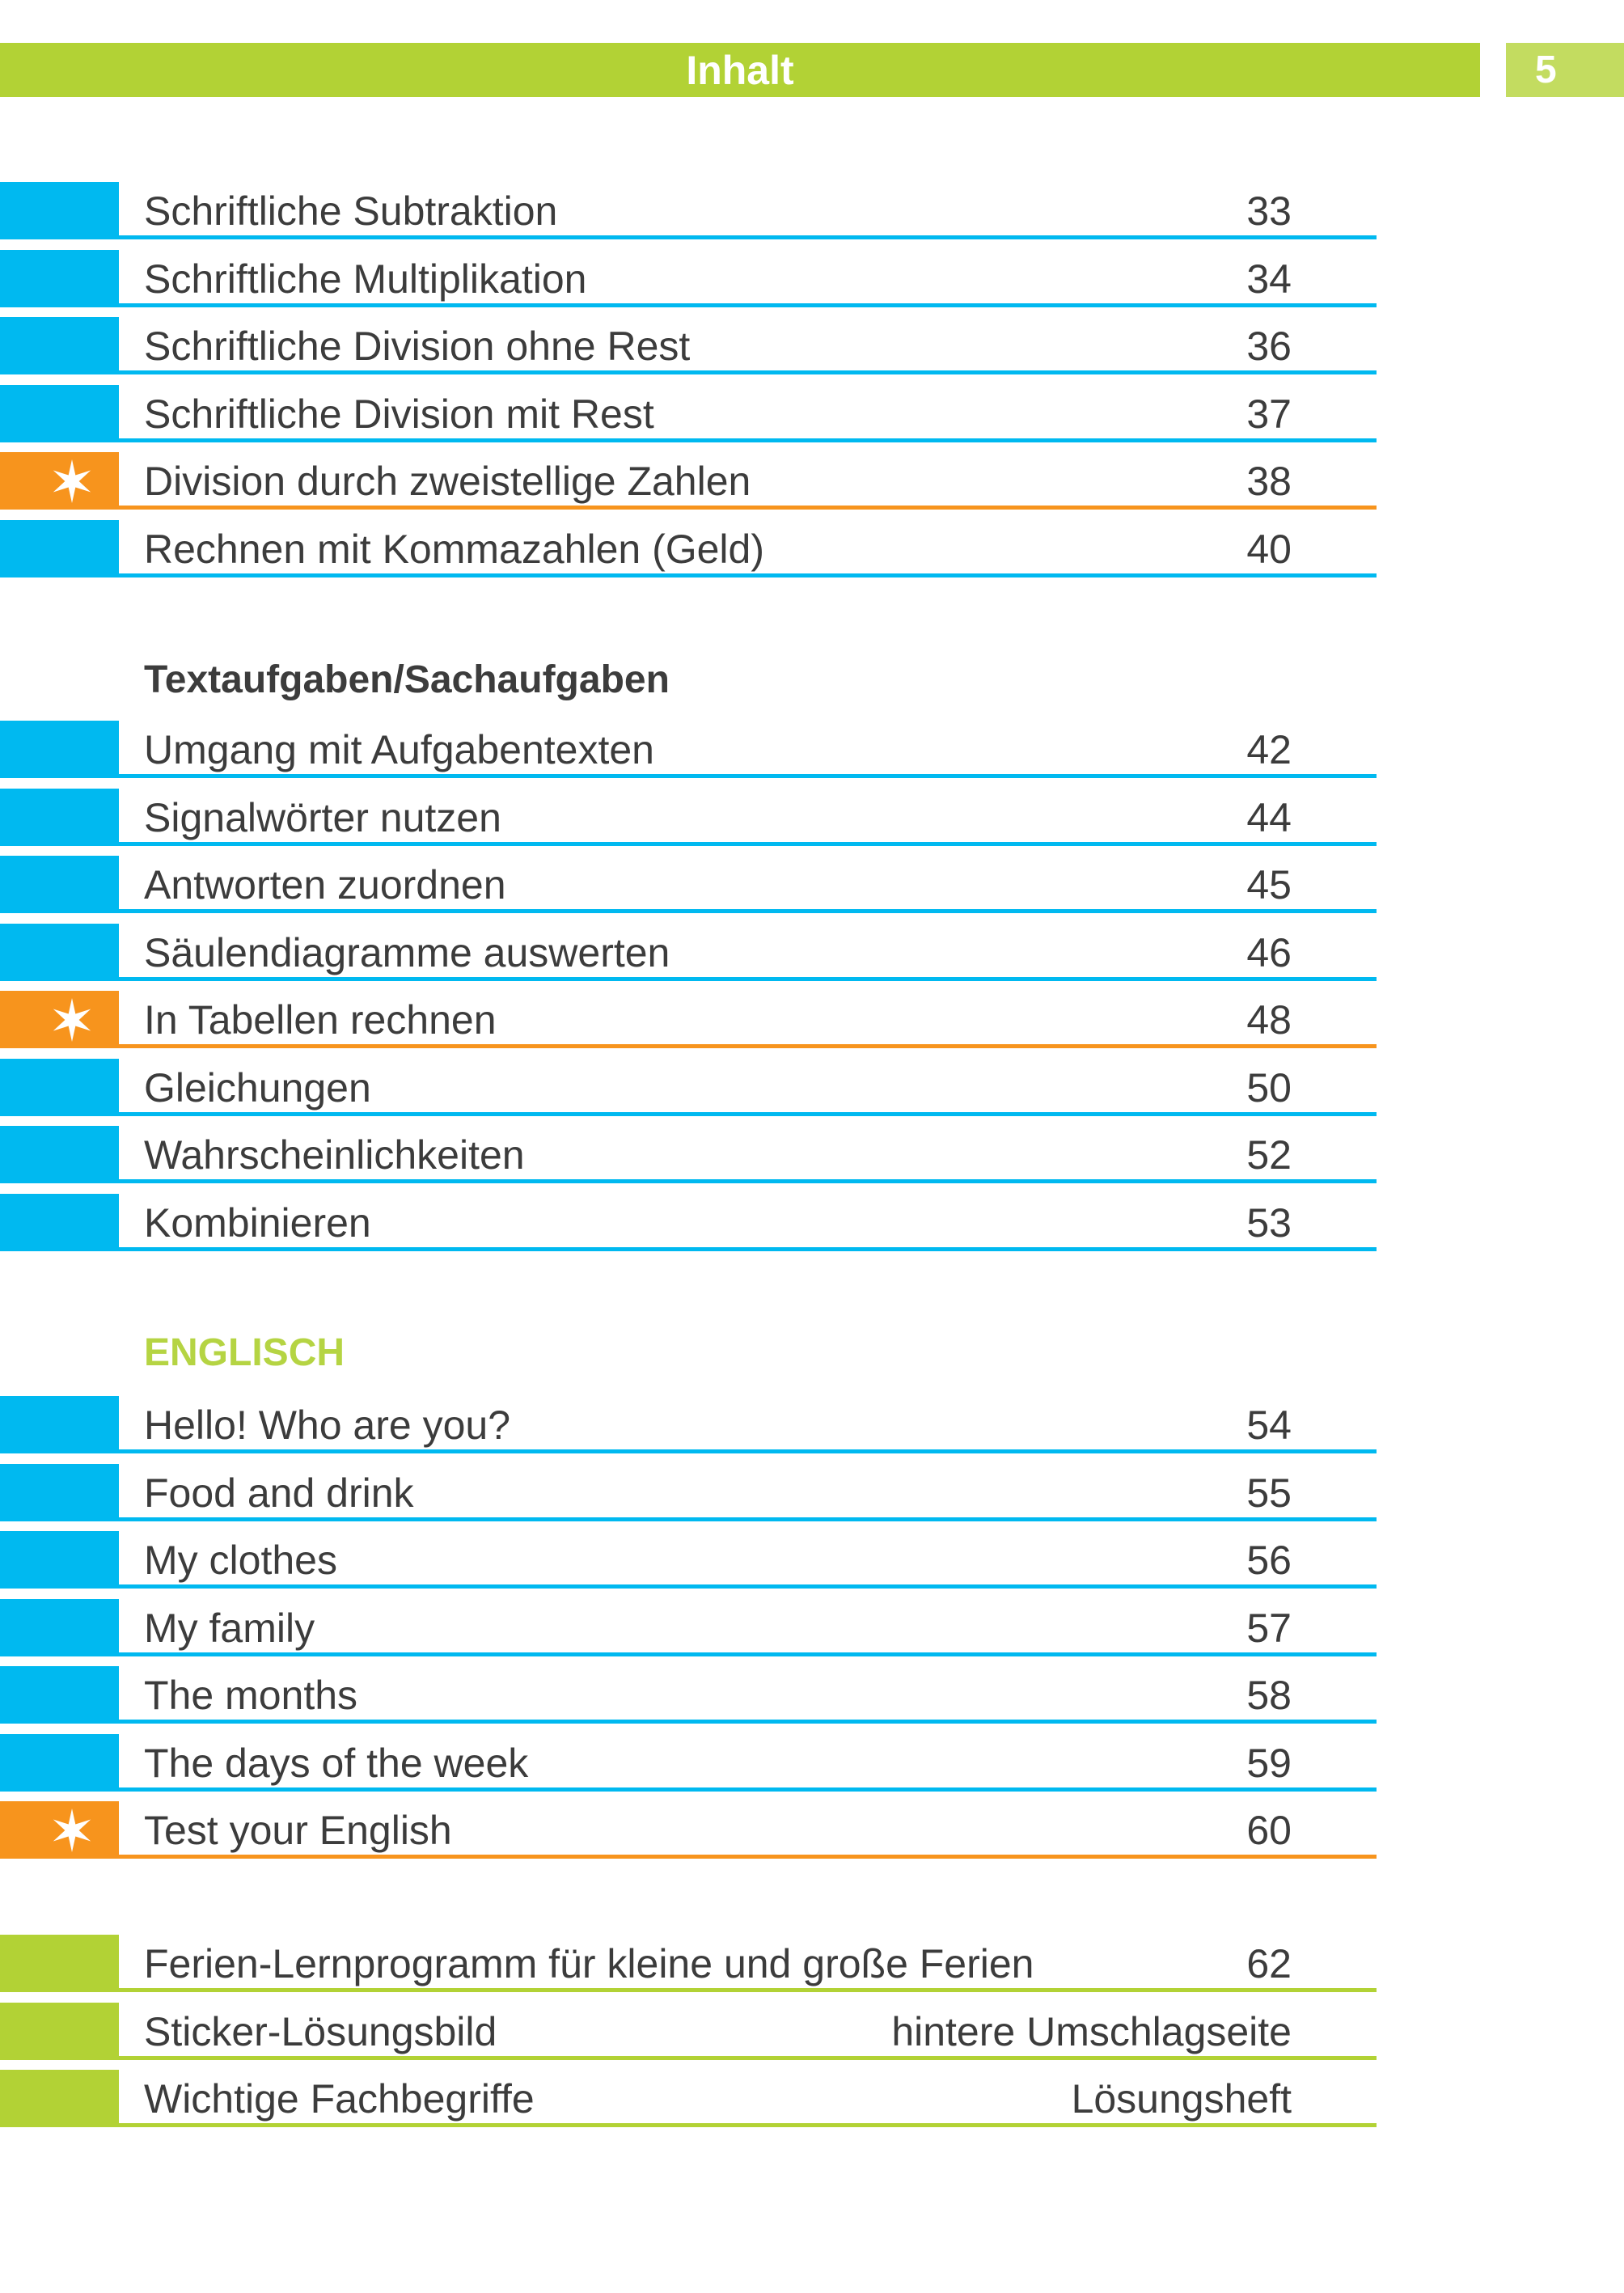 Image resolution: width=1624 pixels, height=2293 pixels. I want to click on entry-title: Schriftliche Division mit Rest, so click(399, 414).